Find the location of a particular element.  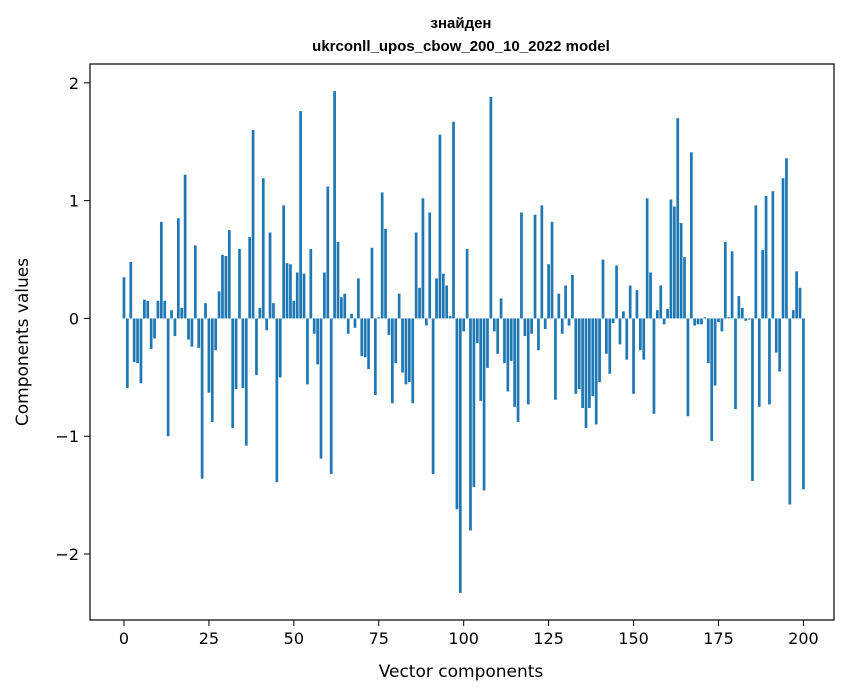

y-tick-label: −2 is located at coordinates (67, 554).